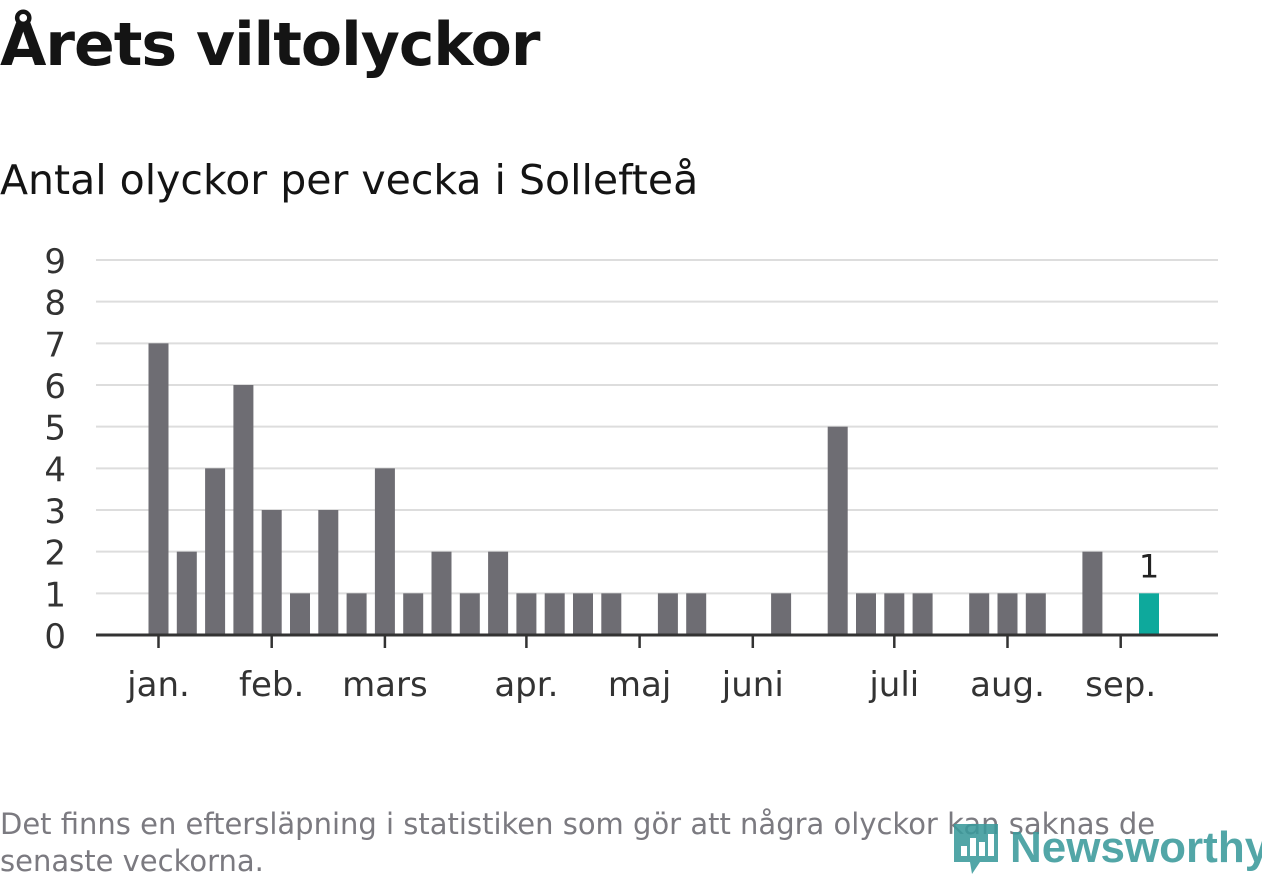  I want to click on y-tick-label: 5, so click(55, 429).